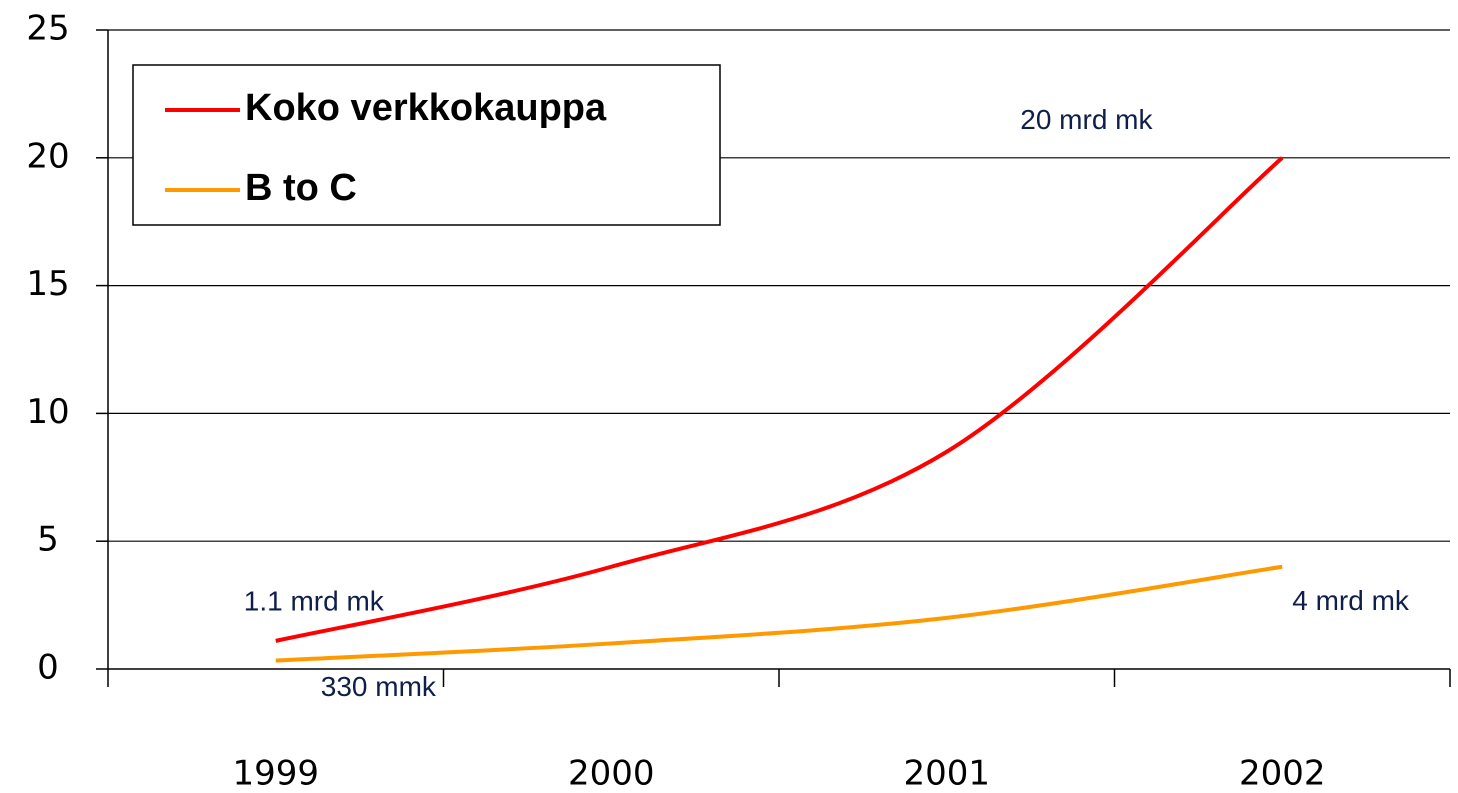  I want to click on y-tick-label: 0, so click(48, 668).